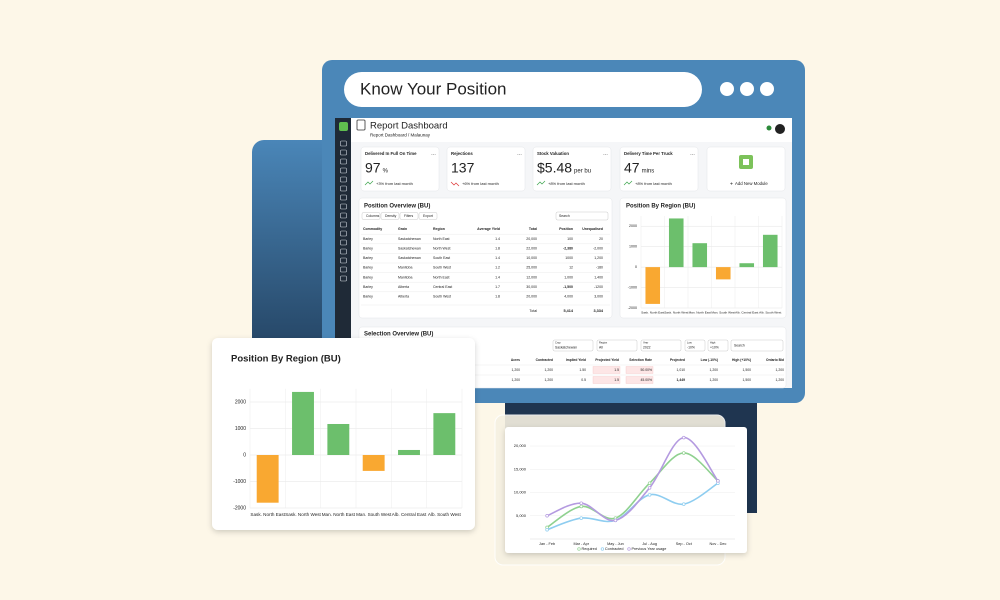 This screenshot has width=1000, height=600. What do you see at coordinates (568, 249) in the screenshot?
I see `table-cell: -2,380` at bounding box center [568, 249].